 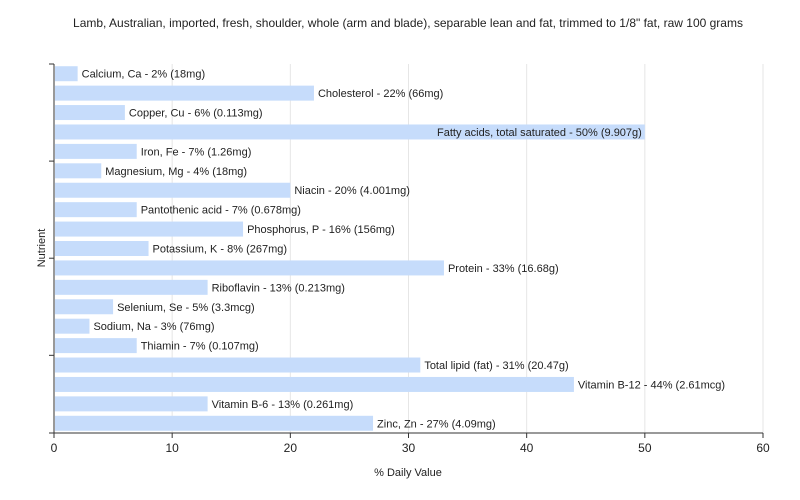 I want to click on bar-label: Phosphorus, P - 16% (156mg), so click(x=321, y=230).